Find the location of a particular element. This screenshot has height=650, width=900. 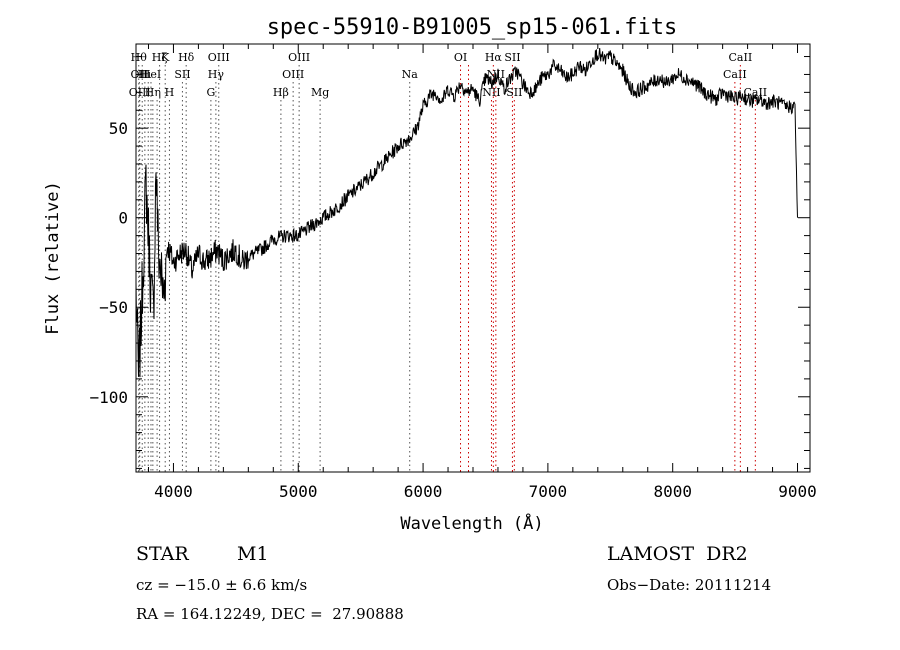

line-marker-label: Hη is located at coordinates (153, 92).